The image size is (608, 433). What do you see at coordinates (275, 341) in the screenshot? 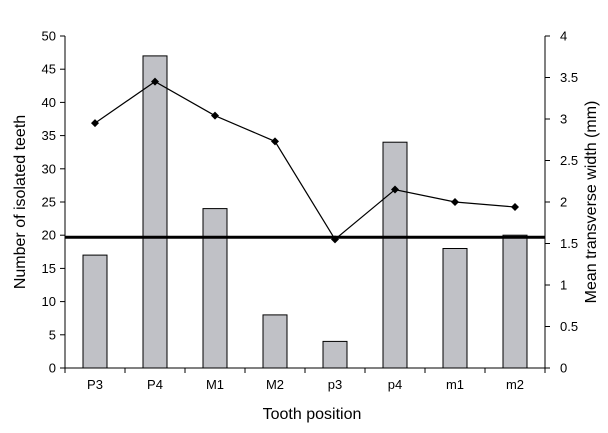
I see `bar-M2` at bounding box center [275, 341].